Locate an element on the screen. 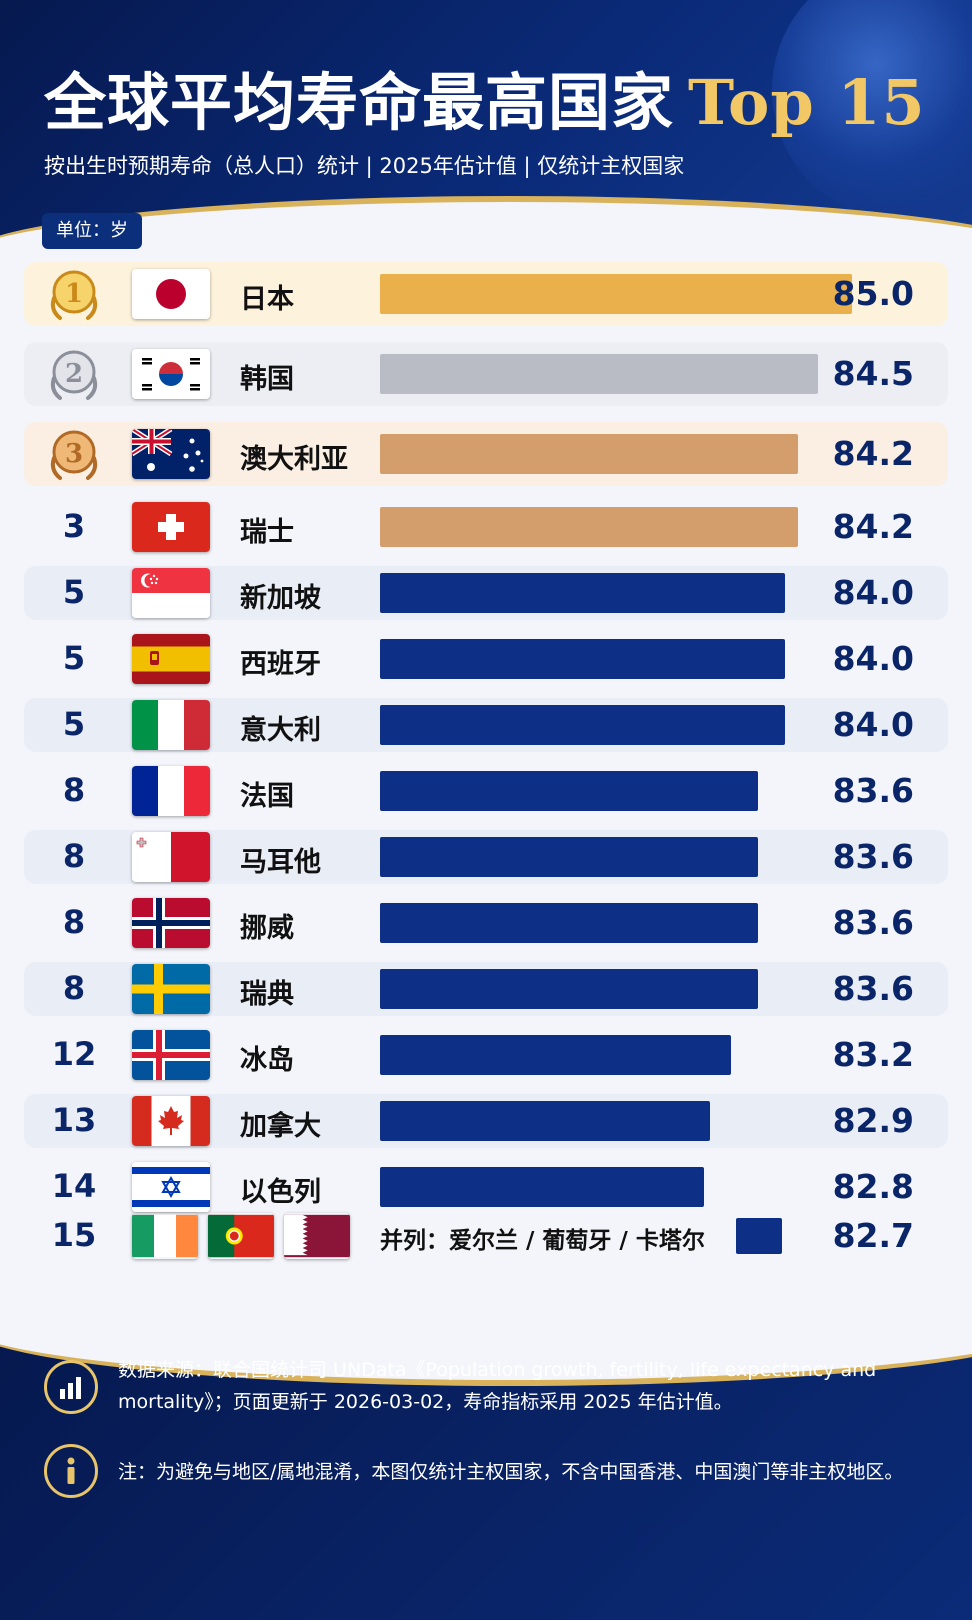 The height and width of the screenshot is (1620, 972). flag-malta-icon is located at coordinates (171, 857).